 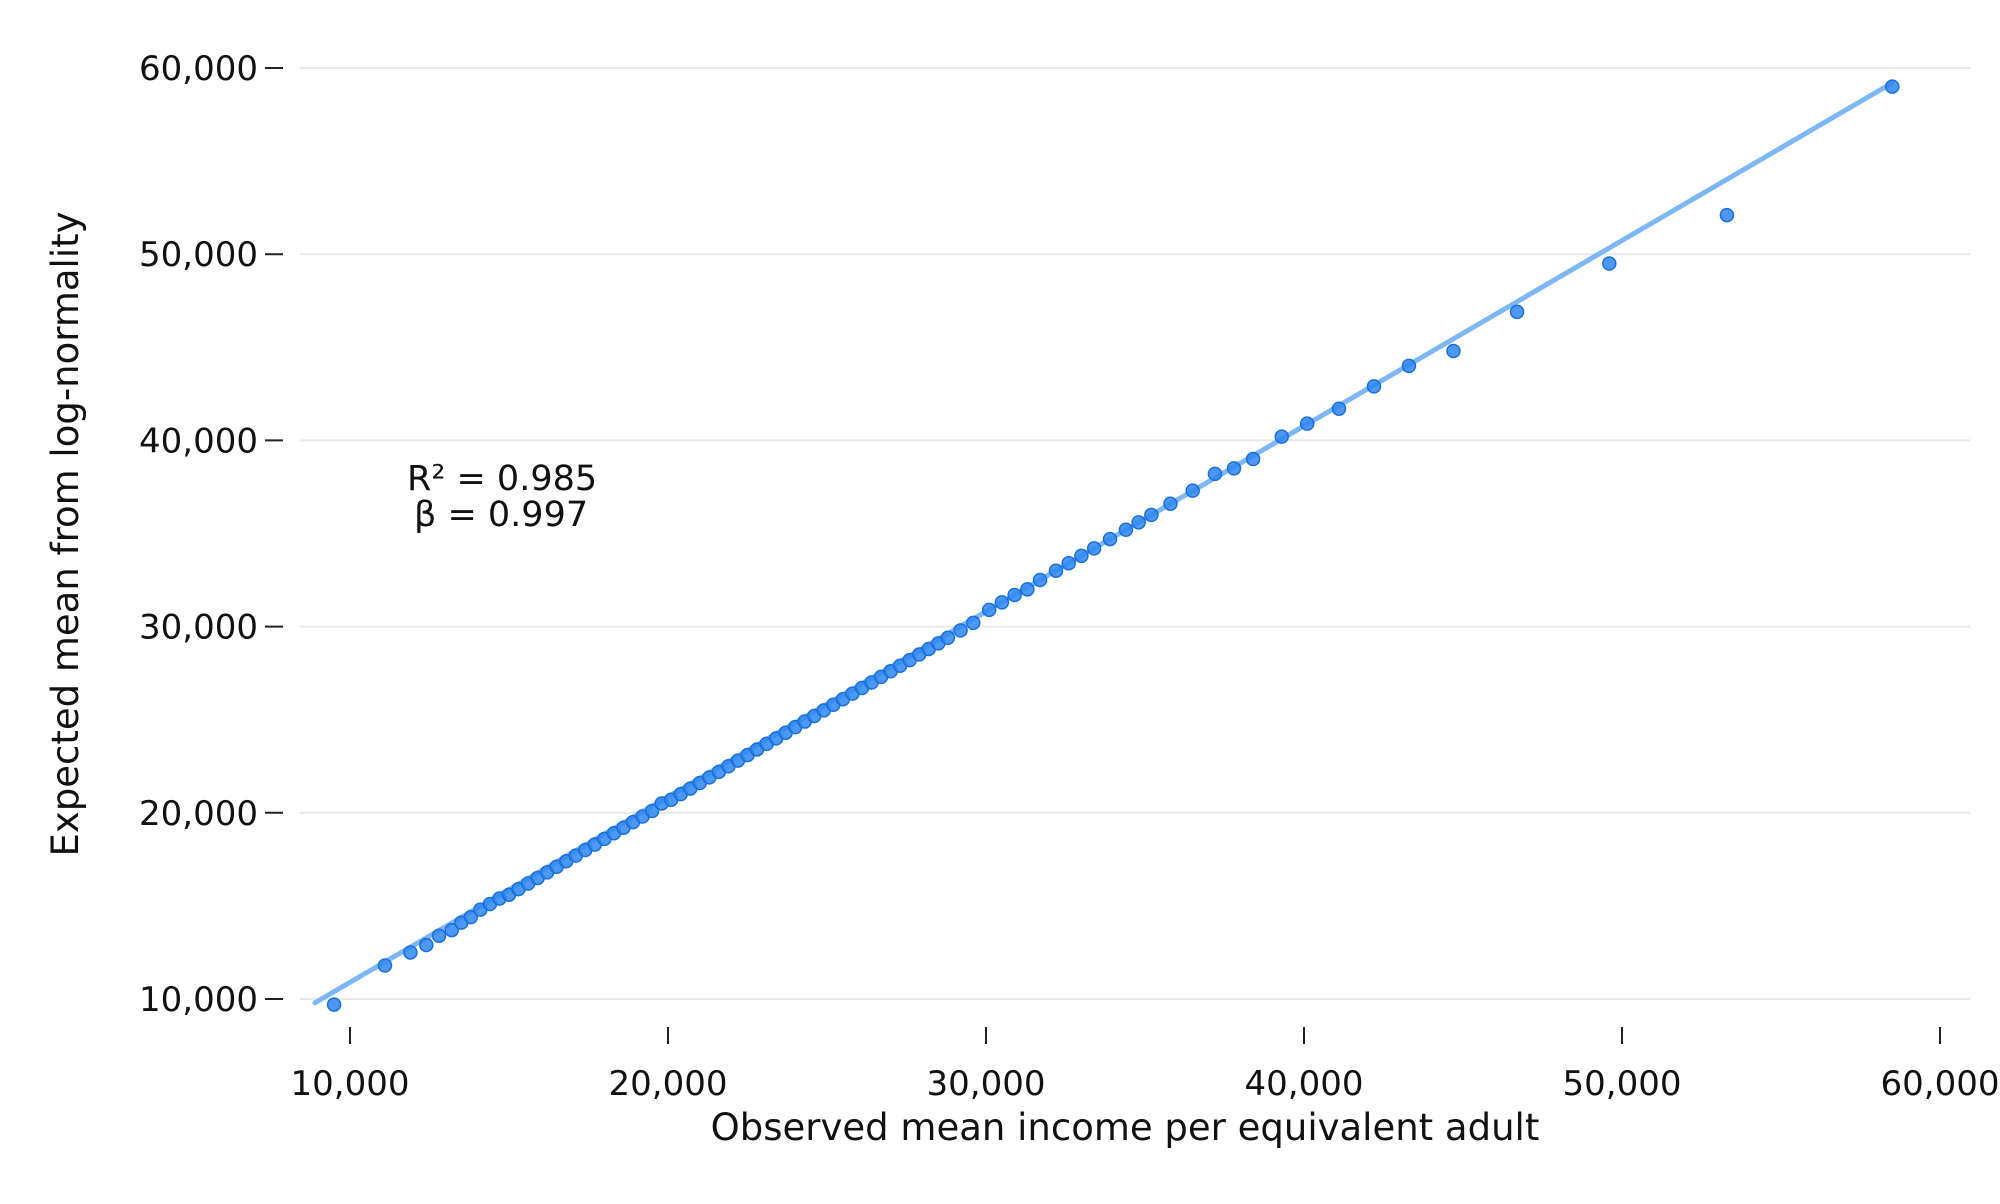 I want to click on x-tick-label: 50,000, so click(x=1622, y=1084).